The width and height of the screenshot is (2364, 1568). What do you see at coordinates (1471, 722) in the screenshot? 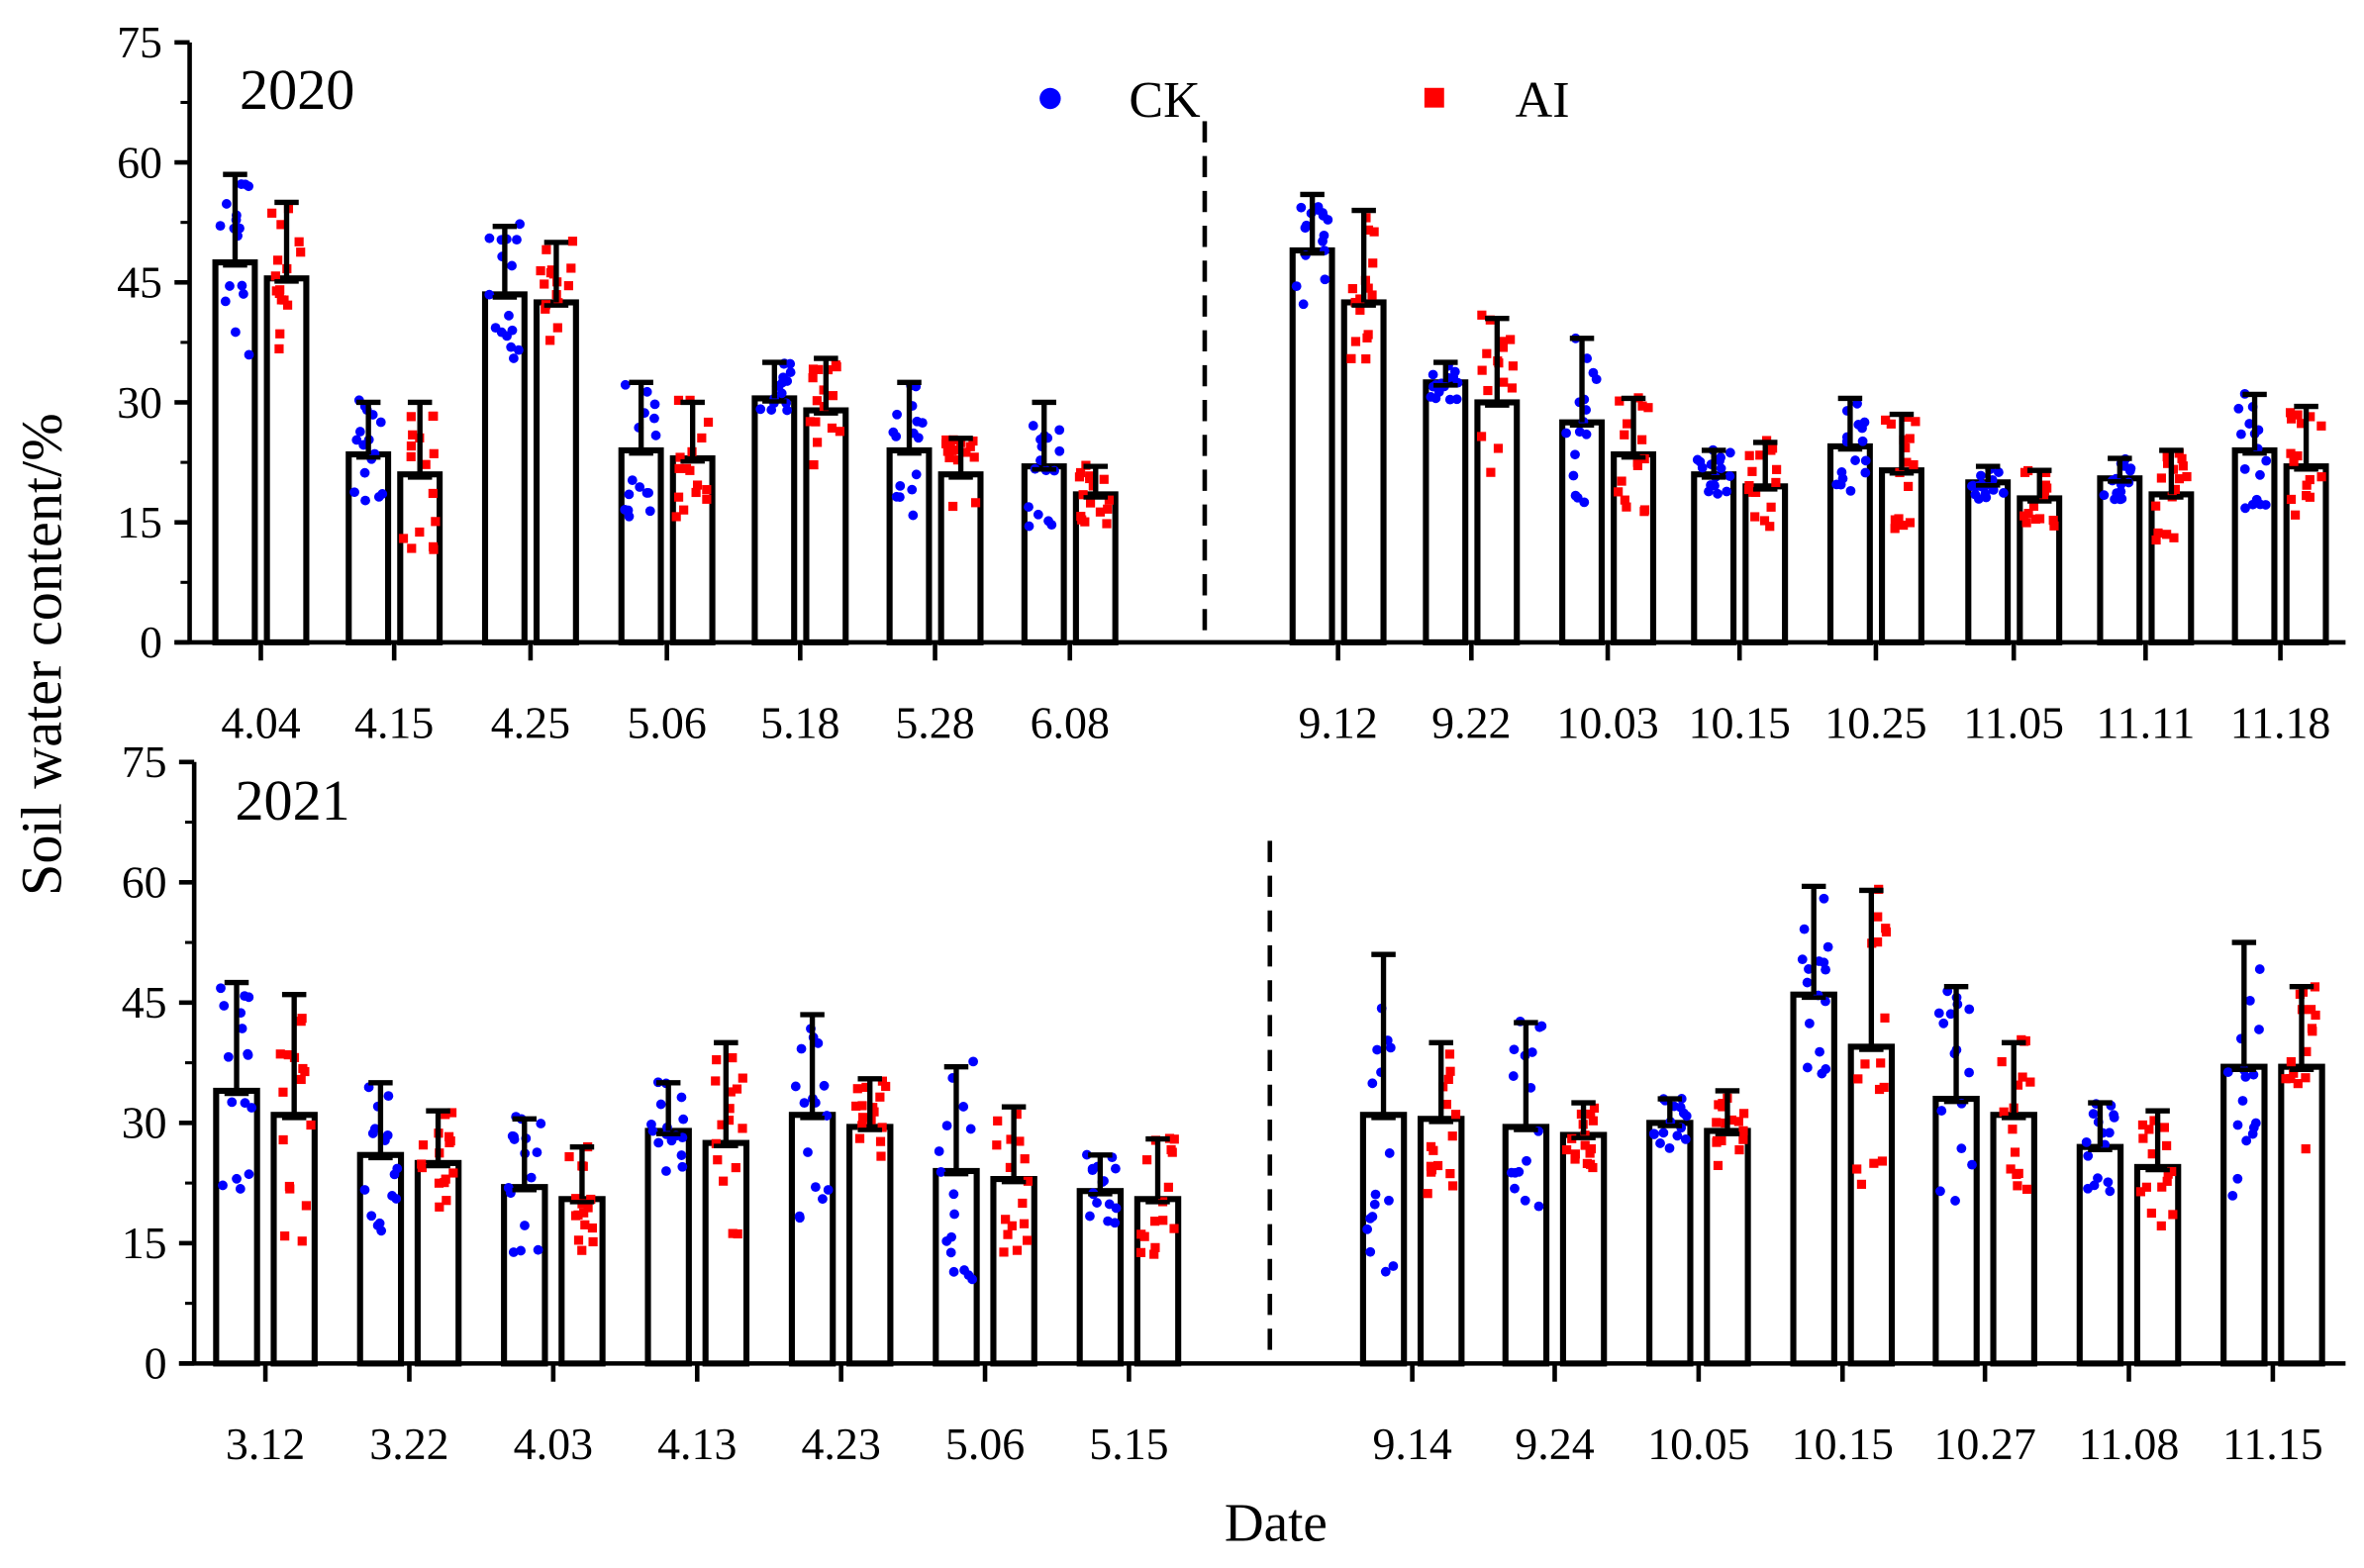
I see `x-tick-label: 9.22` at bounding box center [1471, 722].